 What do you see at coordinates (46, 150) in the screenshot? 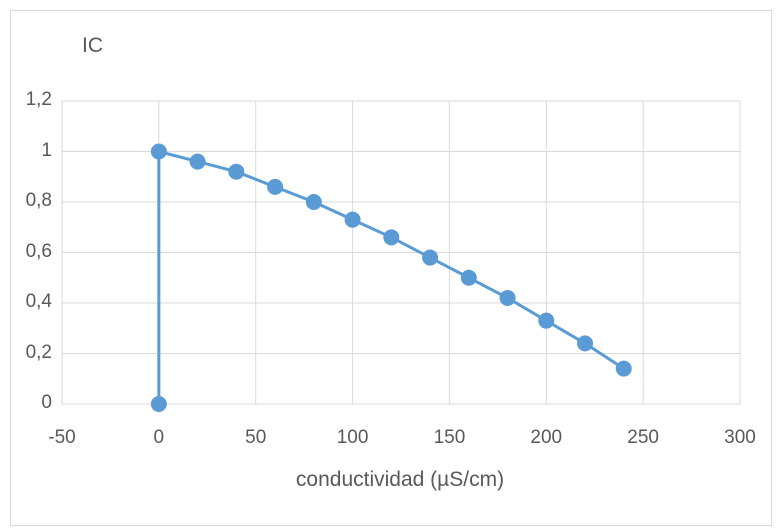
I see `y-tick-label: 1` at bounding box center [46, 150].